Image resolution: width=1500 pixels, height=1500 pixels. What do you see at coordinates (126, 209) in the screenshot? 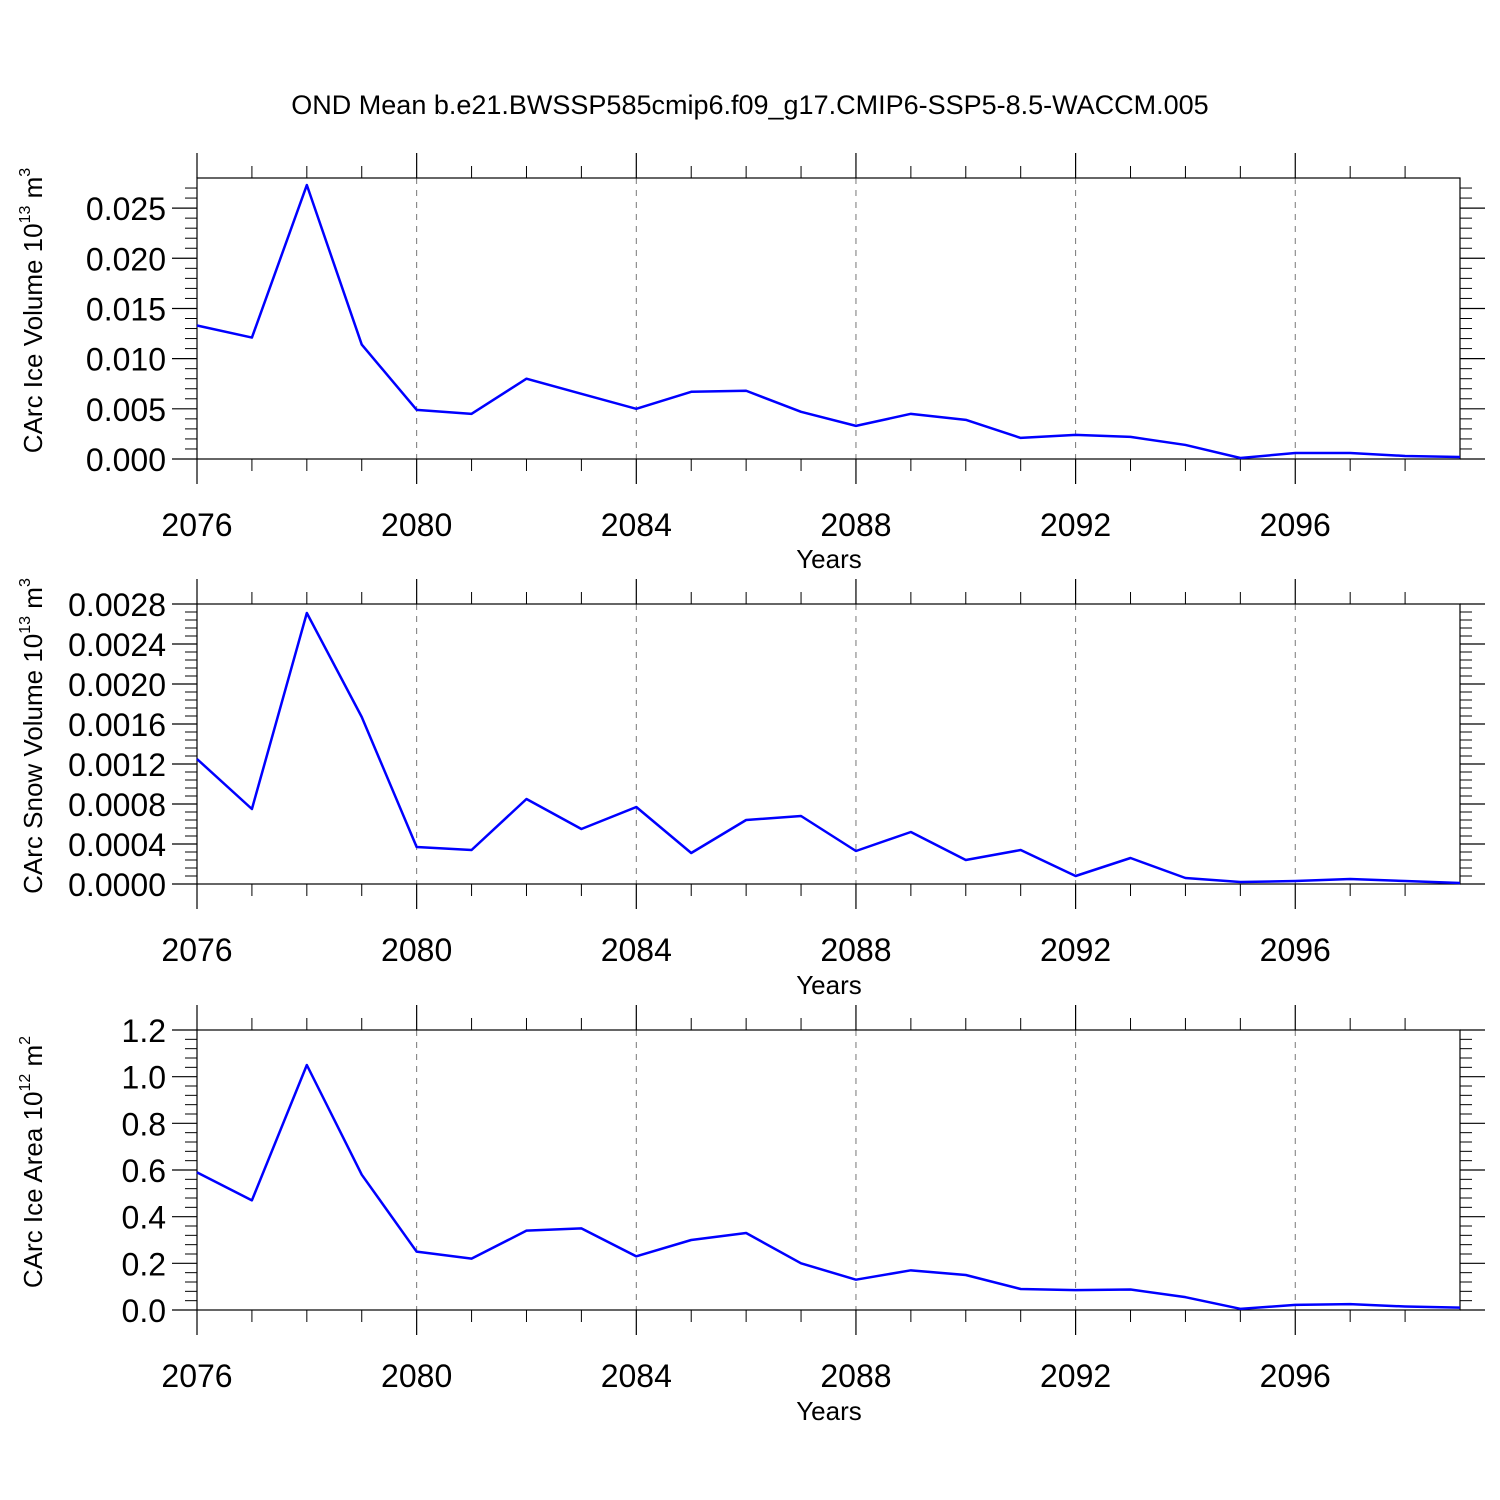
I see `y-tick-label: 0.025` at bounding box center [126, 209].